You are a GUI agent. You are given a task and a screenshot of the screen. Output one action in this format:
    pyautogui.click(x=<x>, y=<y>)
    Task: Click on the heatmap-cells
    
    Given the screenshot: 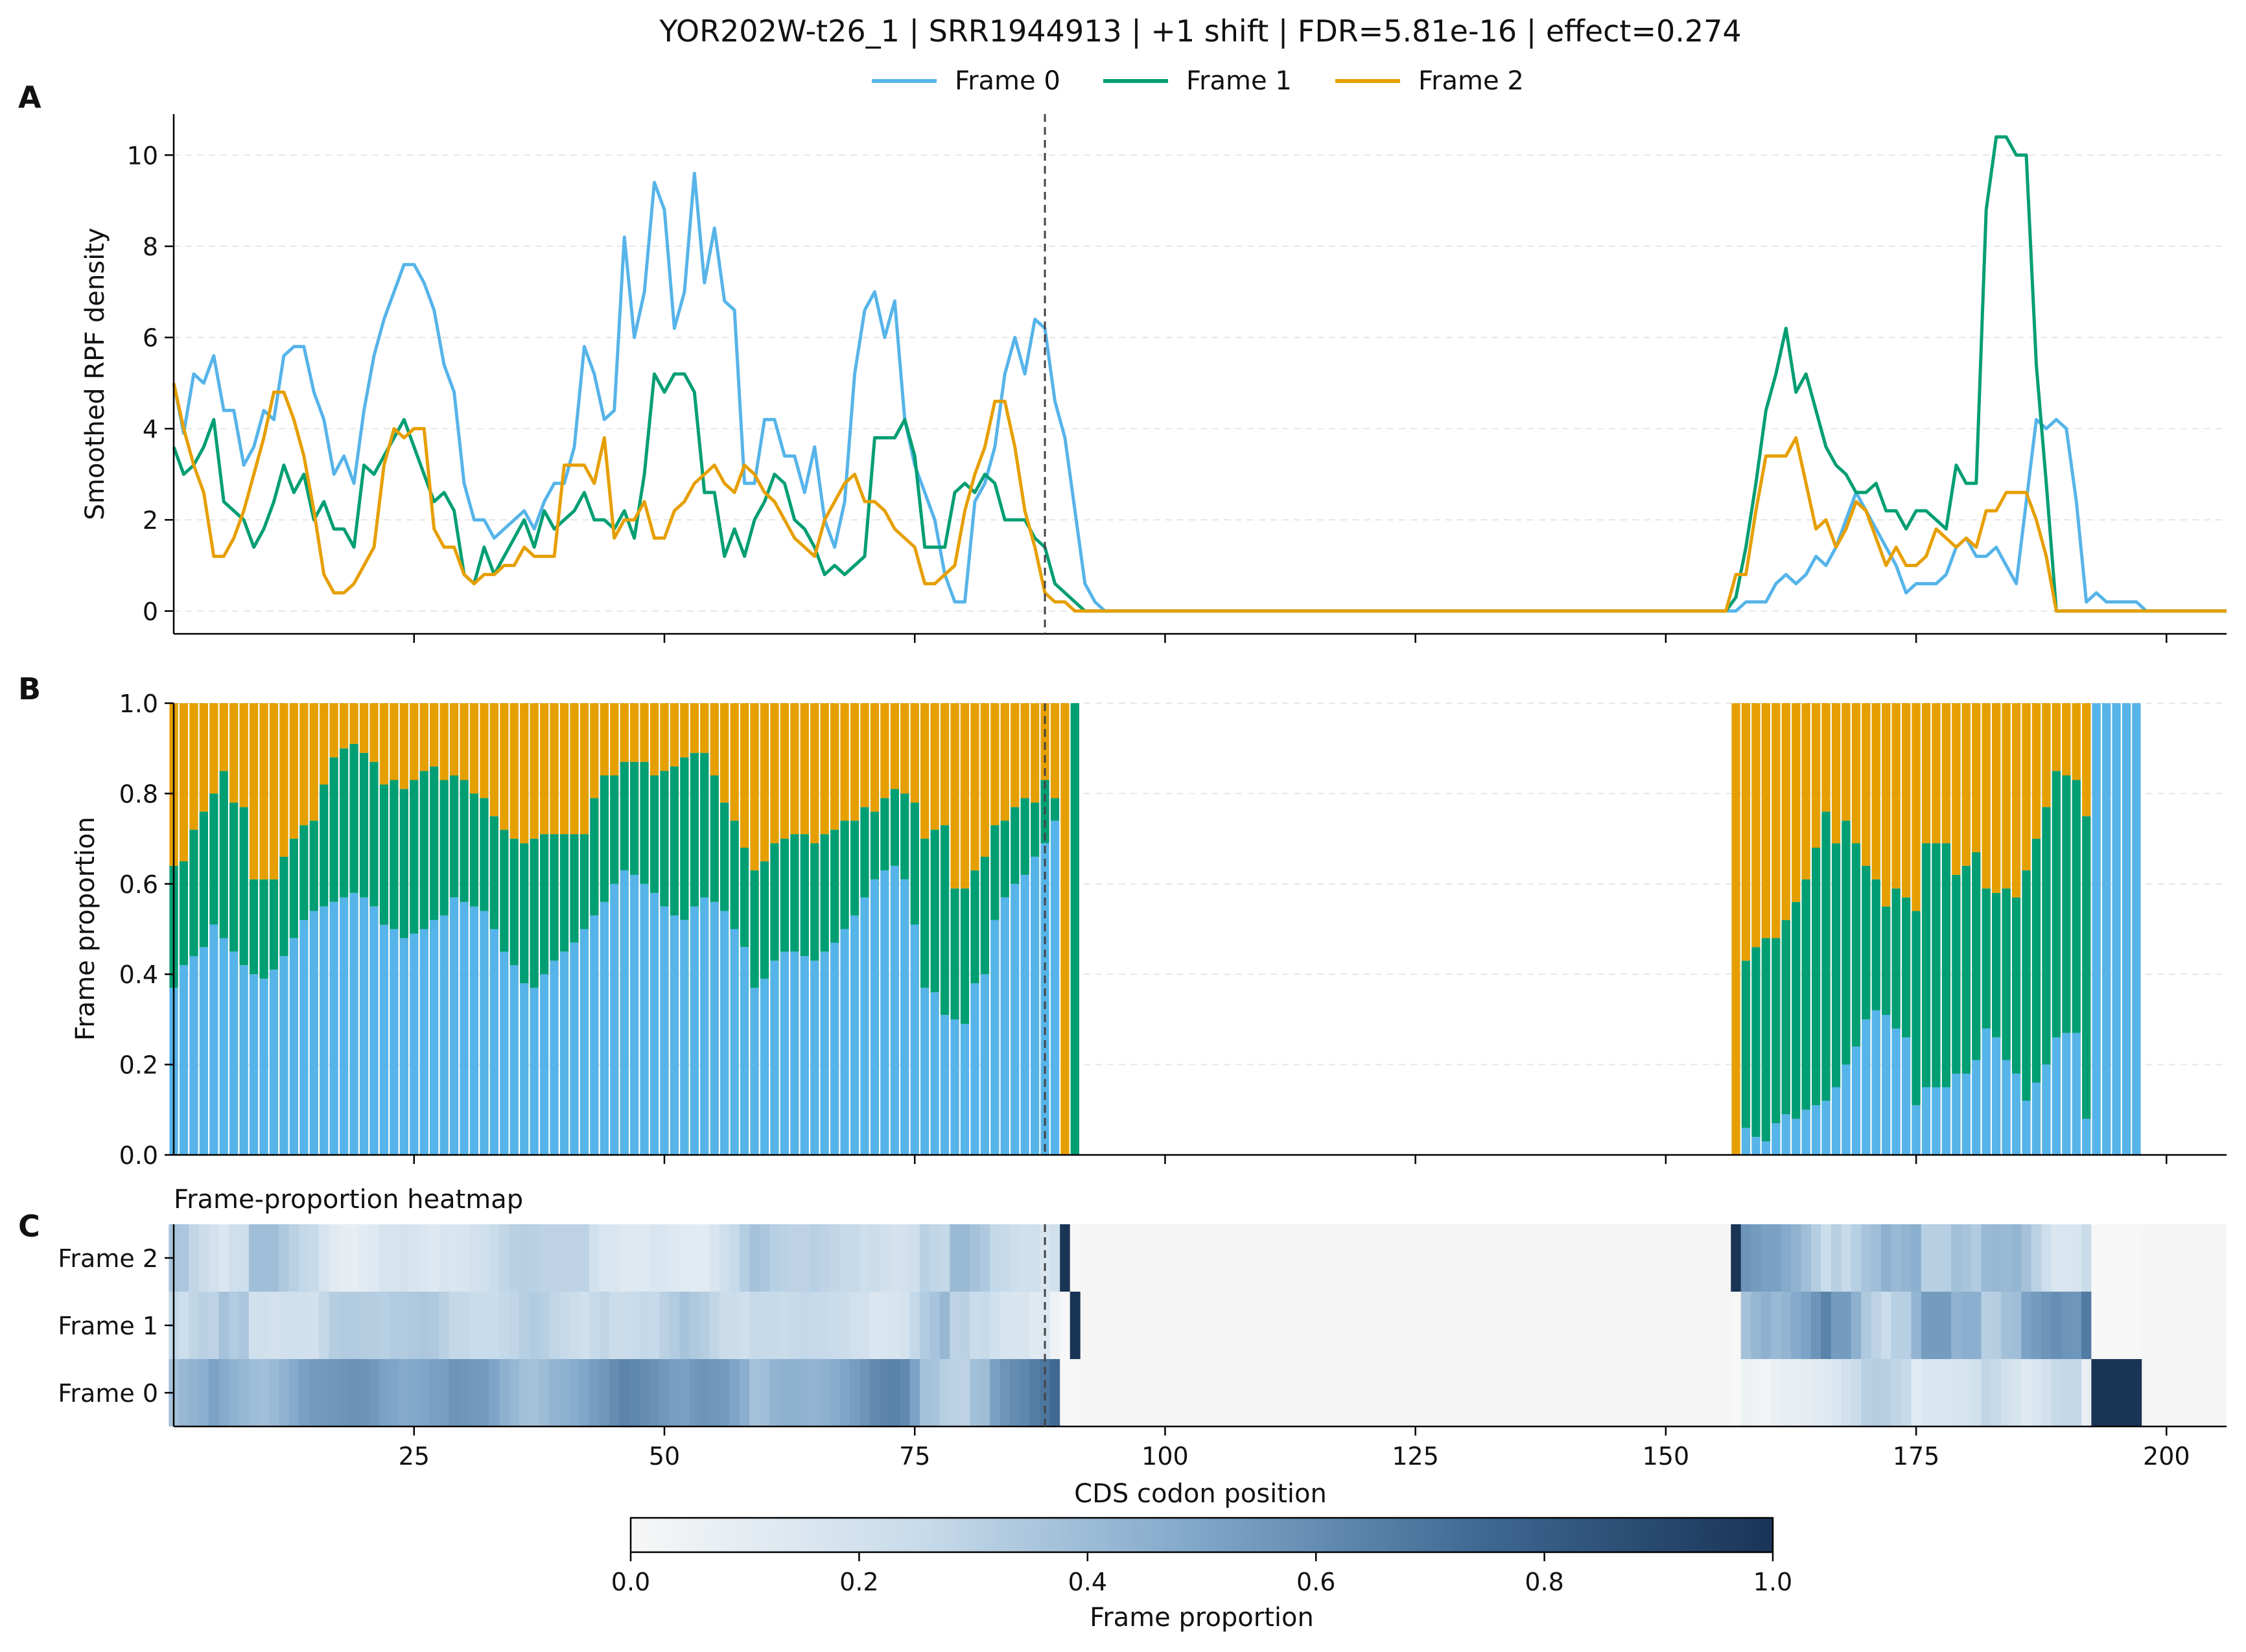 What is the action you would take?
    pyautogui.click(x=1155, y=1325)
    